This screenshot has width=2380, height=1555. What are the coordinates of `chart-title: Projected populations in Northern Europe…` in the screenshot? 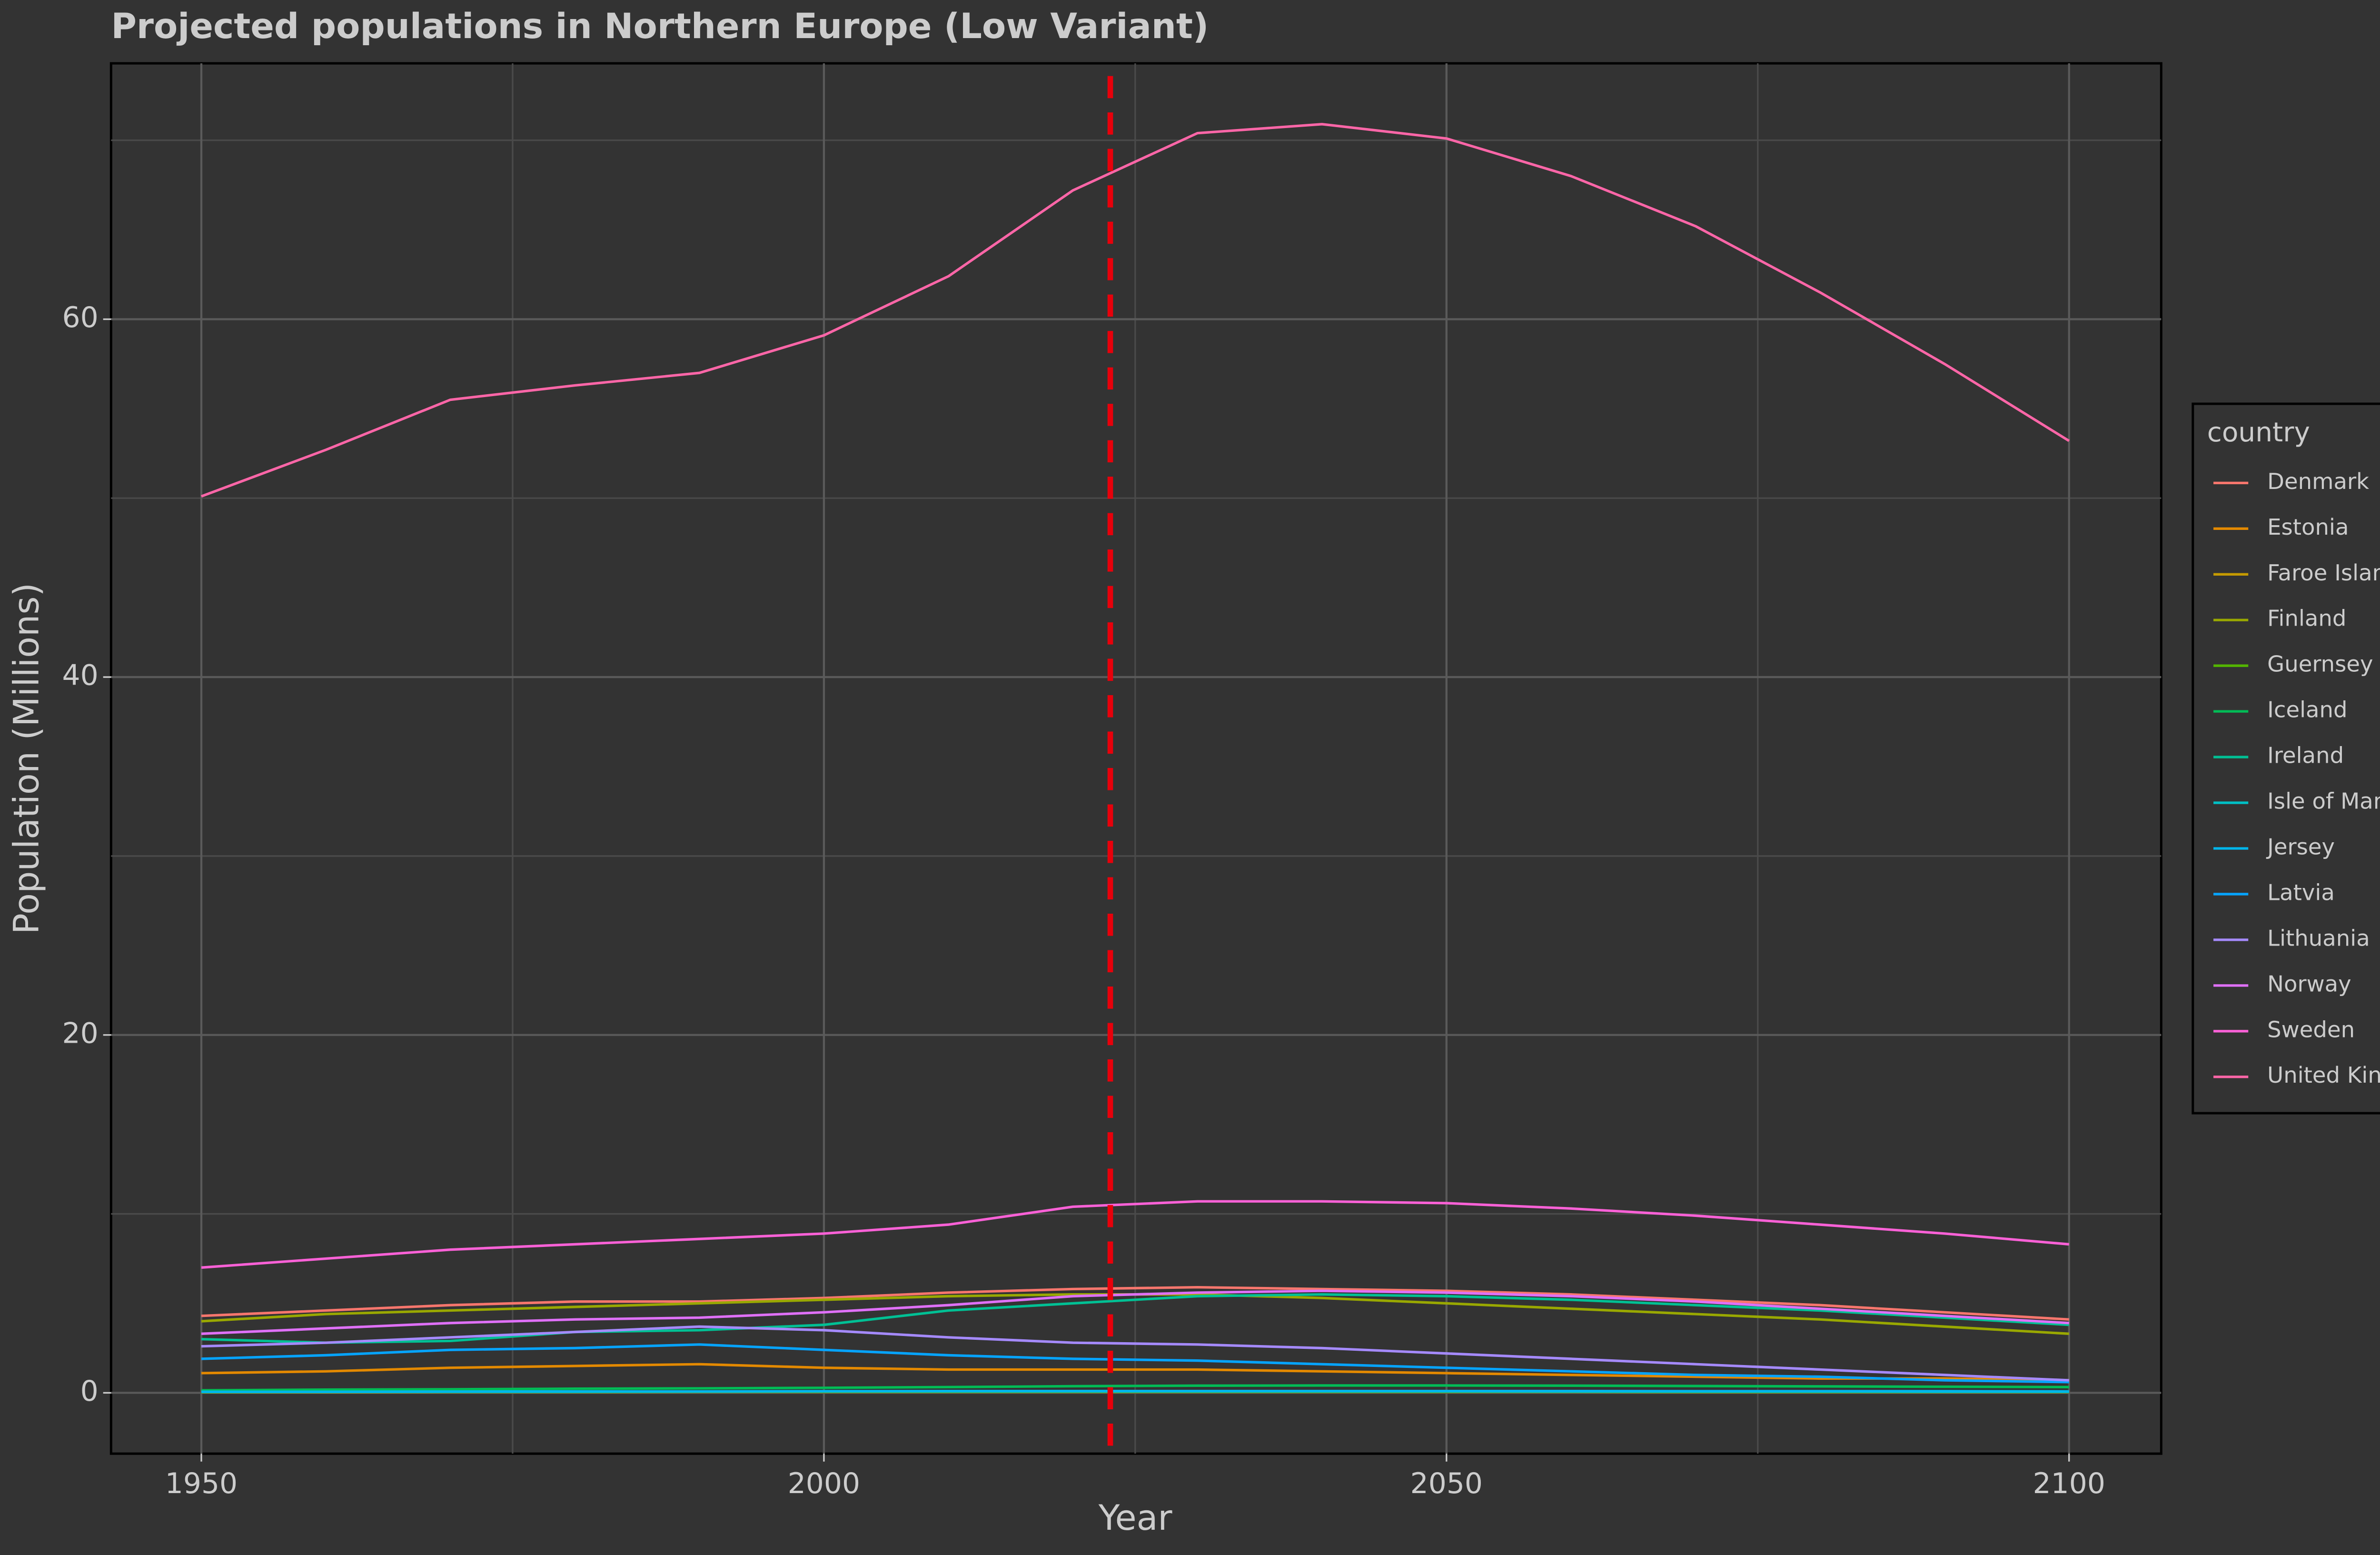 It's located at (660, 27).